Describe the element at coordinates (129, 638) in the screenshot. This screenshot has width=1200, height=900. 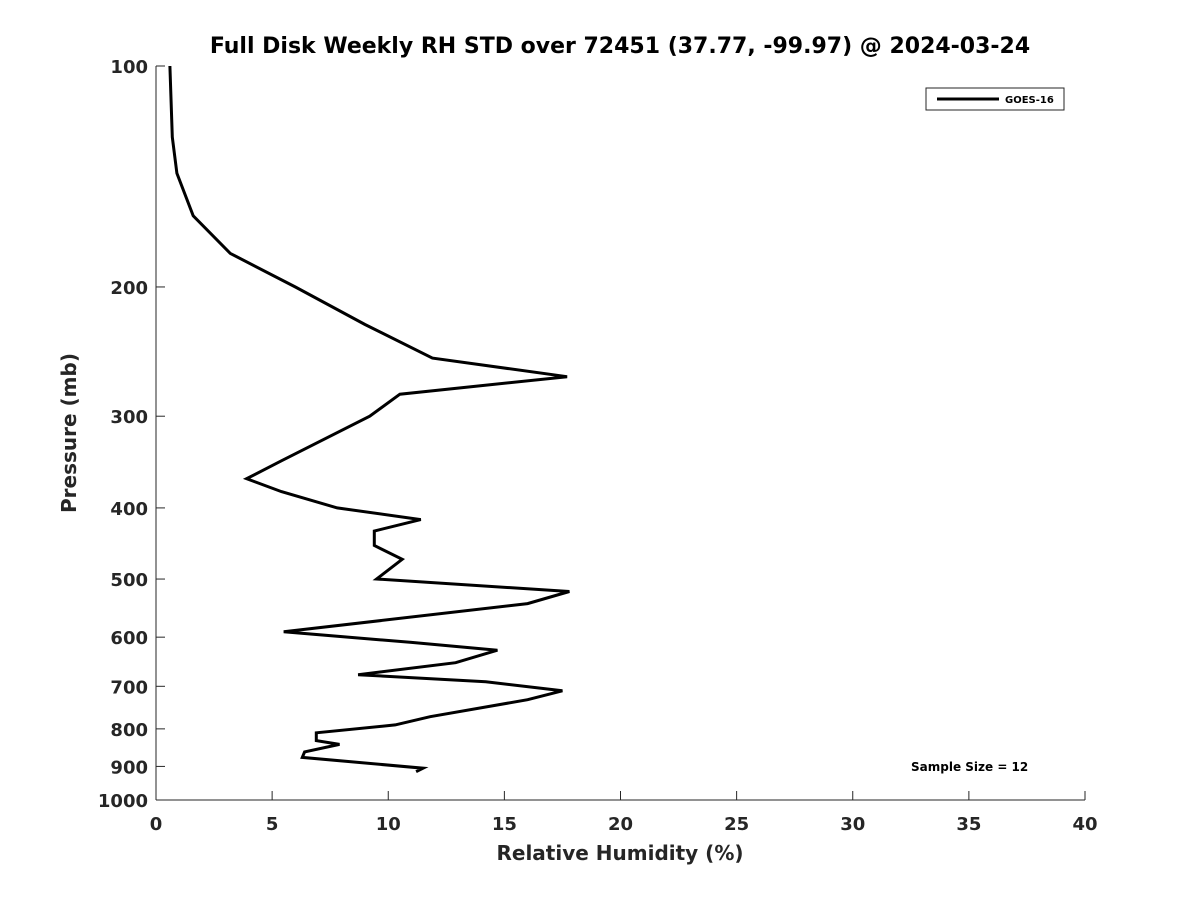
I see `y-tick-label: 600` at that location.